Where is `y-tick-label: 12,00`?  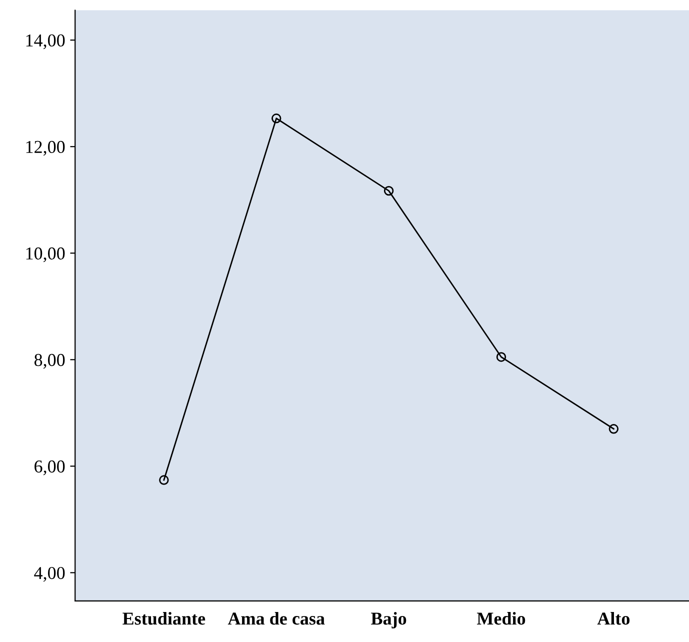 y-tick-label: 12,00 is located at coordinates (45, 148).